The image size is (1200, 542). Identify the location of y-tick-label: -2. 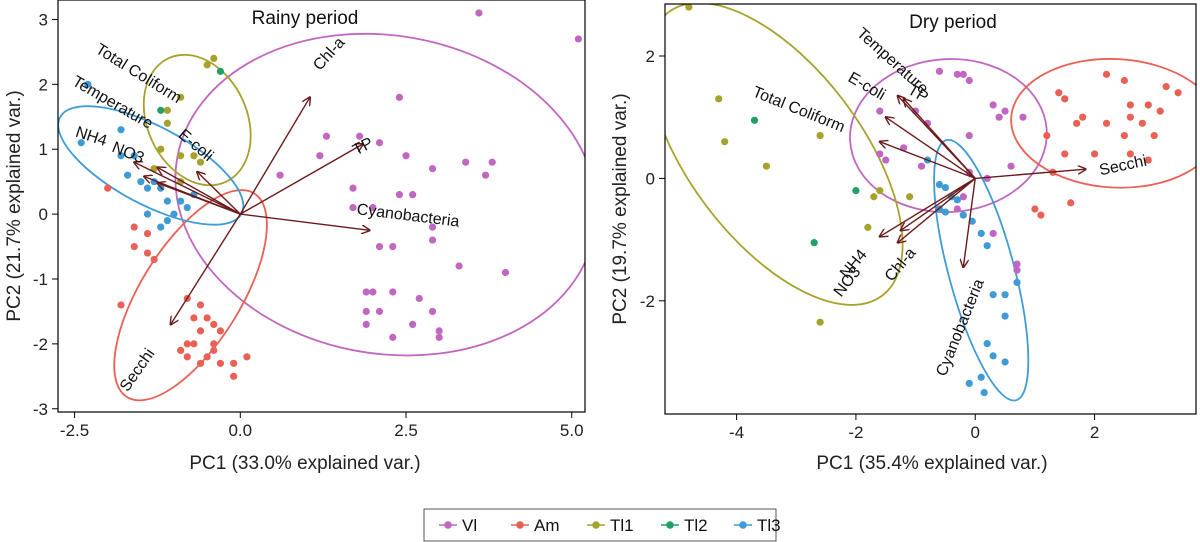
(647, 301).